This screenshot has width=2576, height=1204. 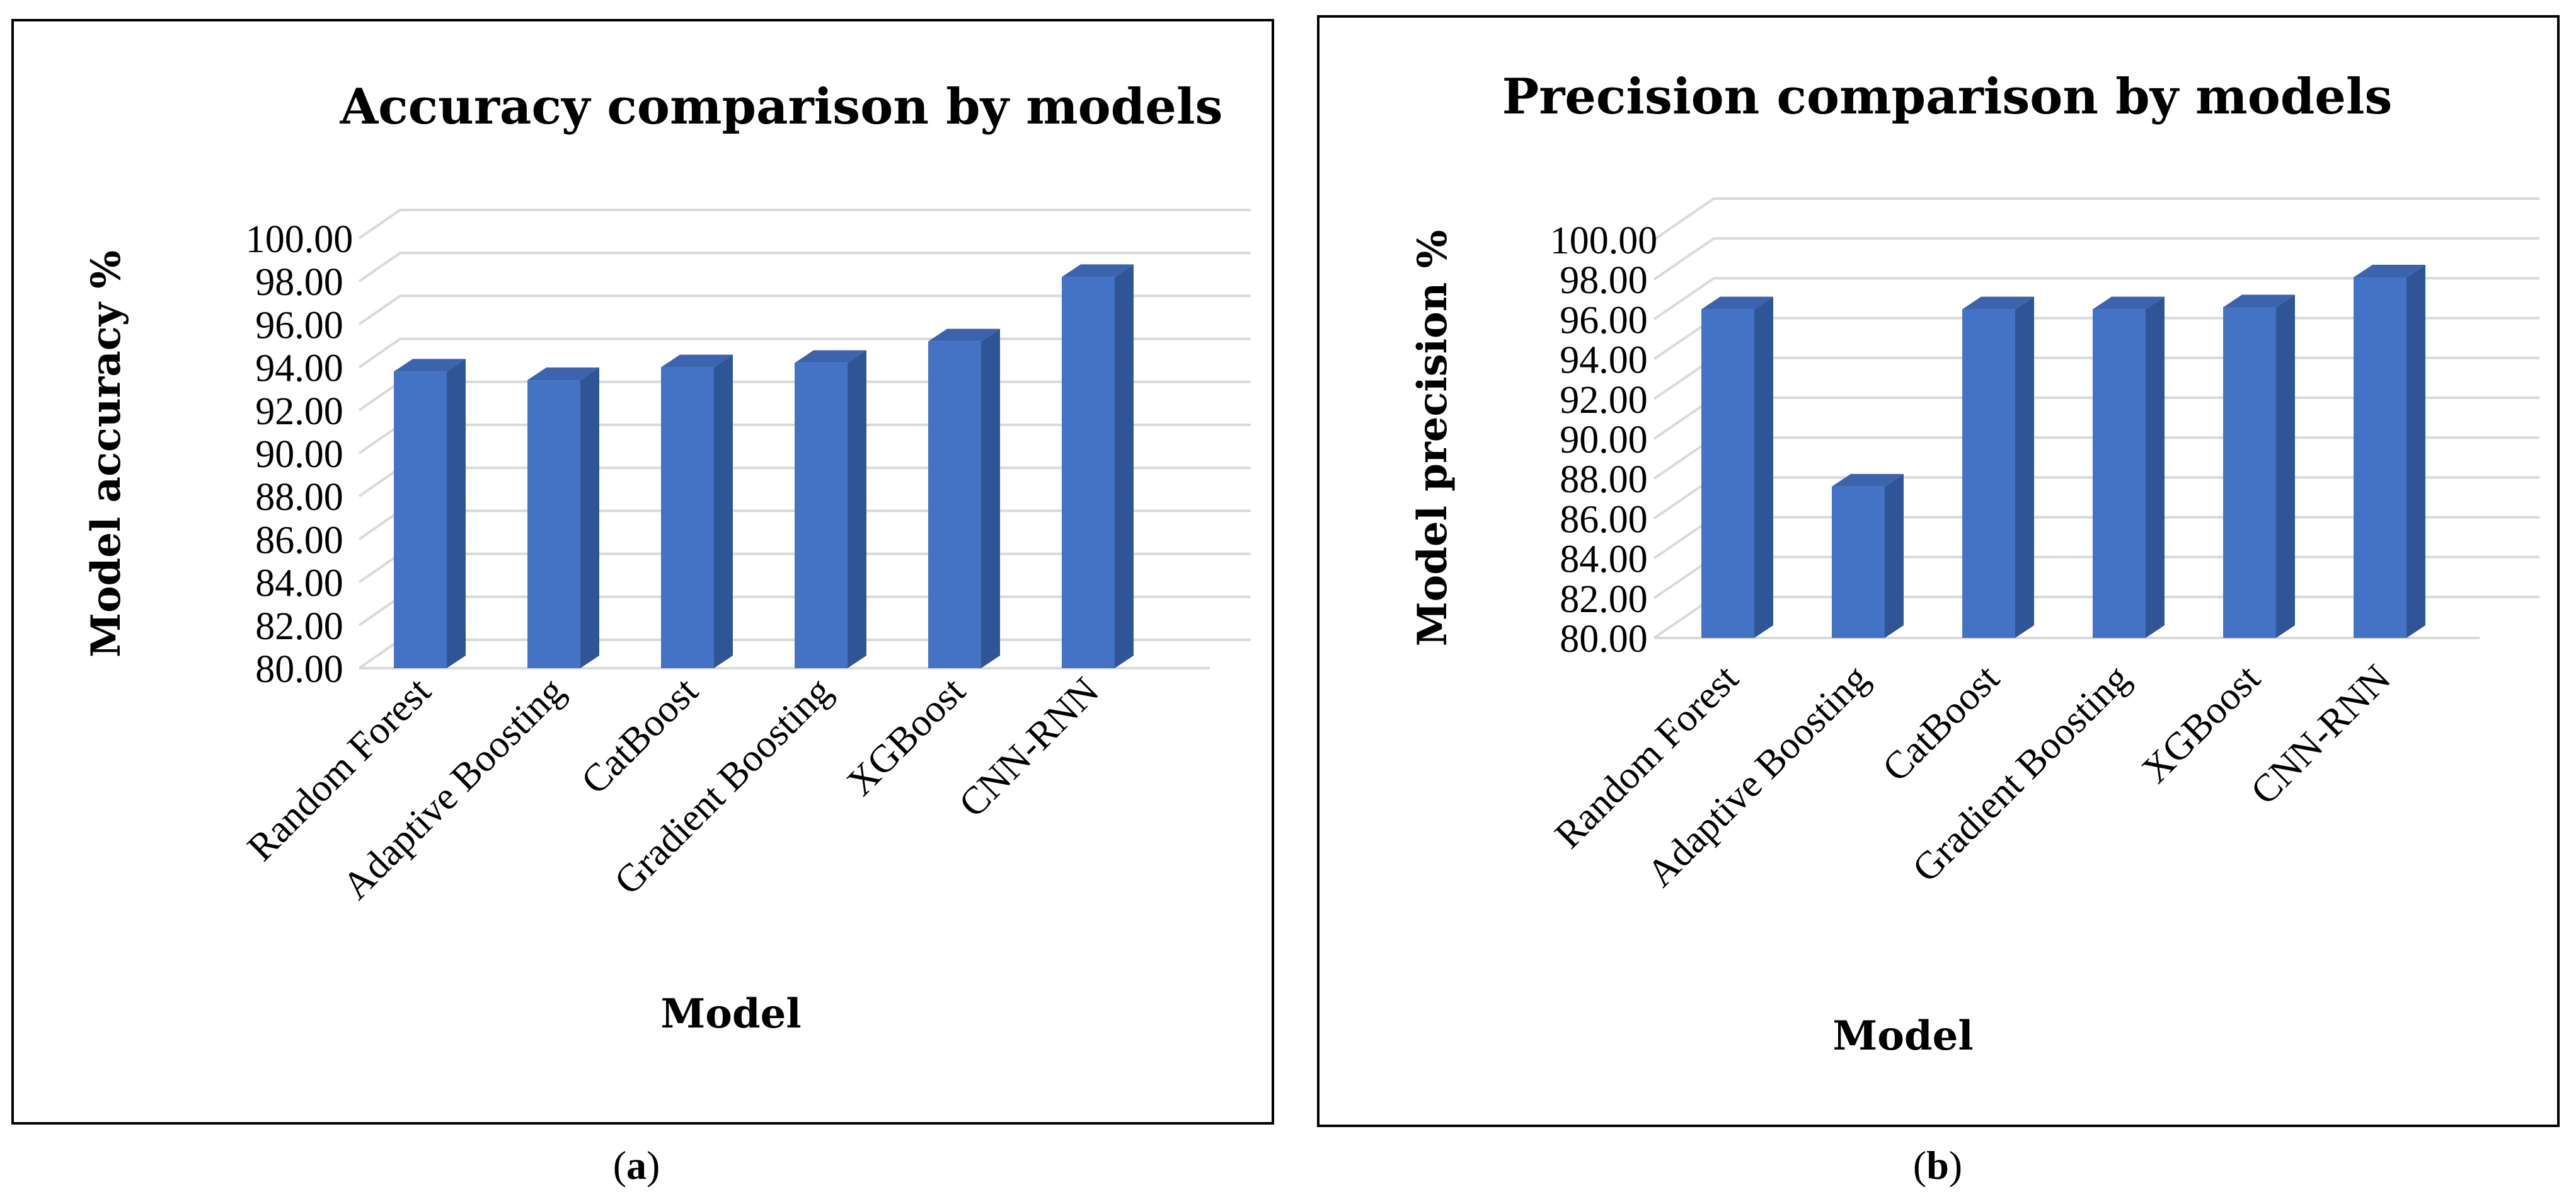 I want to click on panel-label: (b), so click(x=1937, y=1165).